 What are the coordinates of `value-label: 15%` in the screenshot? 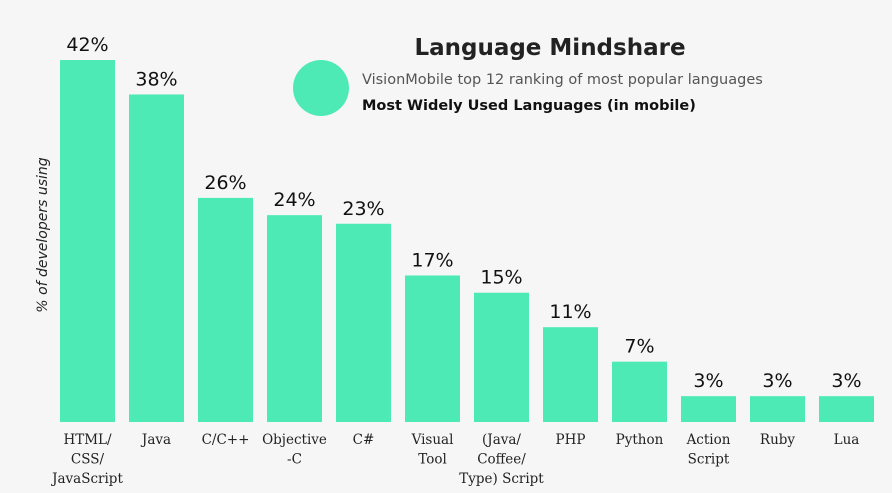 It's located at (501, 278).